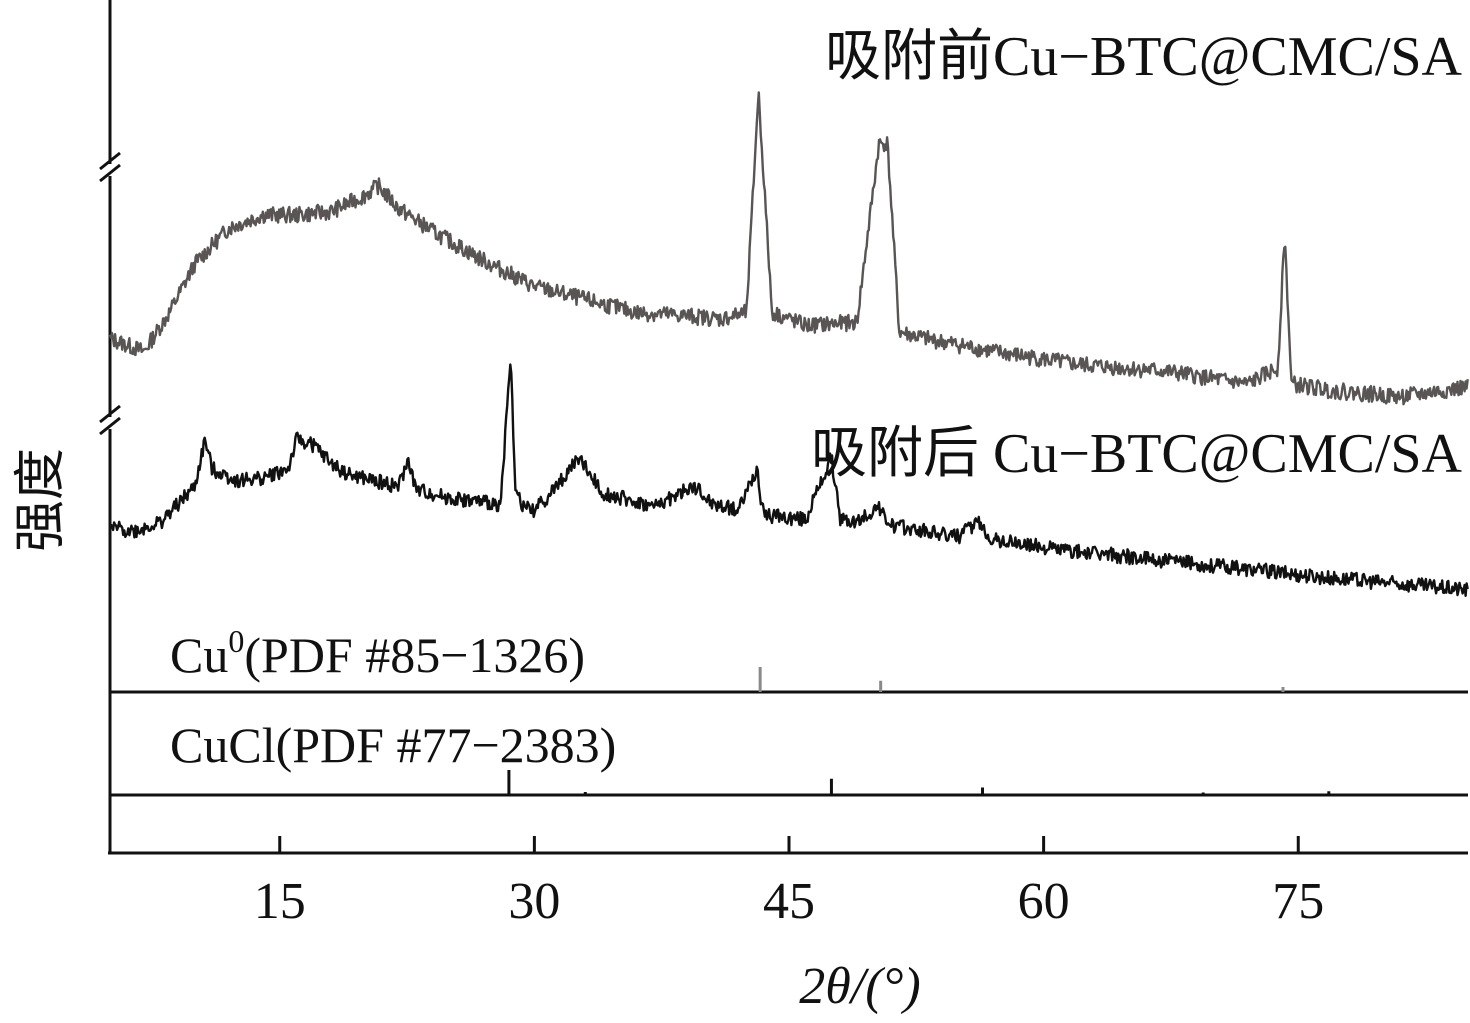 The image size is (1470, 1023). Describe the element at coordinates (446, 745) in the screenshot. I see `reference-label-cucl-detail: (PDF #77−2383)` at that location.